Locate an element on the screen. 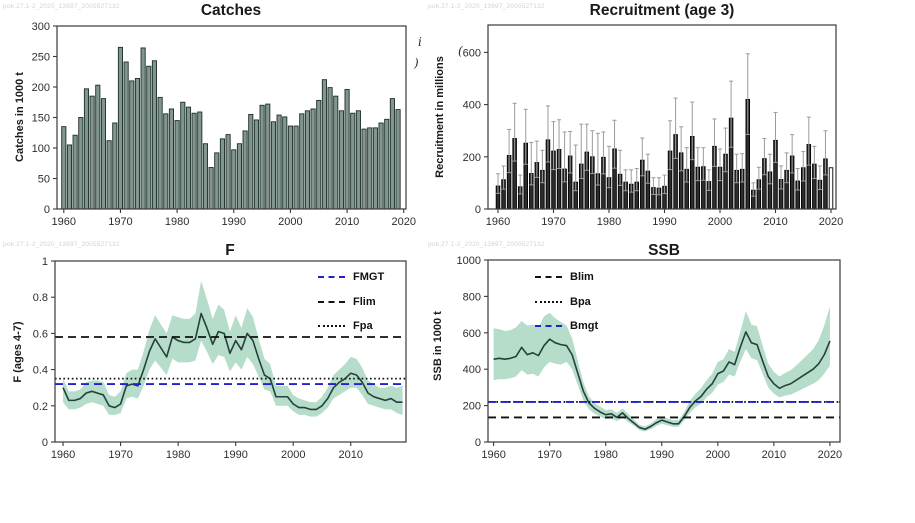 The width and height of the screenshot is (915, 523). chart-title-recruitment: Recruitment (age 3) is located at coordinates (662, 10).